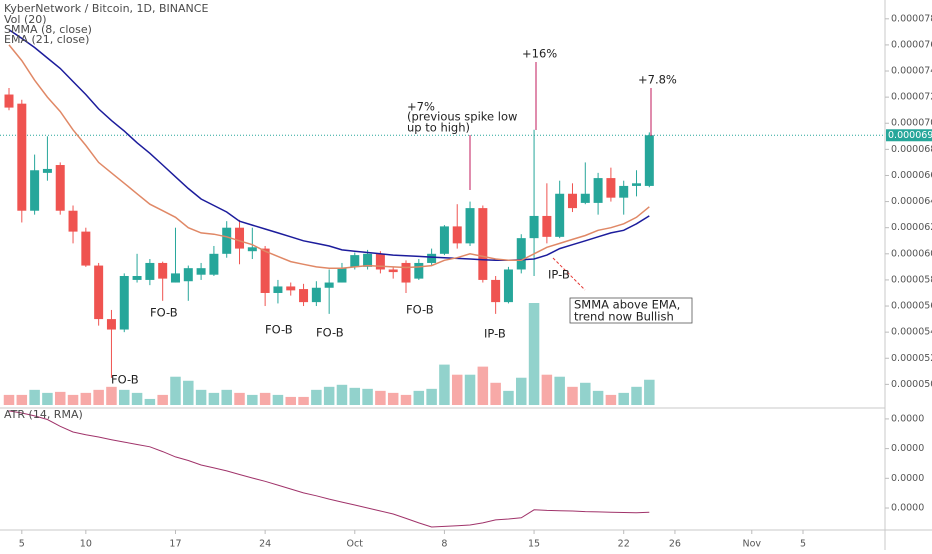  I want to click on y-tick-label: 0.00007200, so click(911, 97).